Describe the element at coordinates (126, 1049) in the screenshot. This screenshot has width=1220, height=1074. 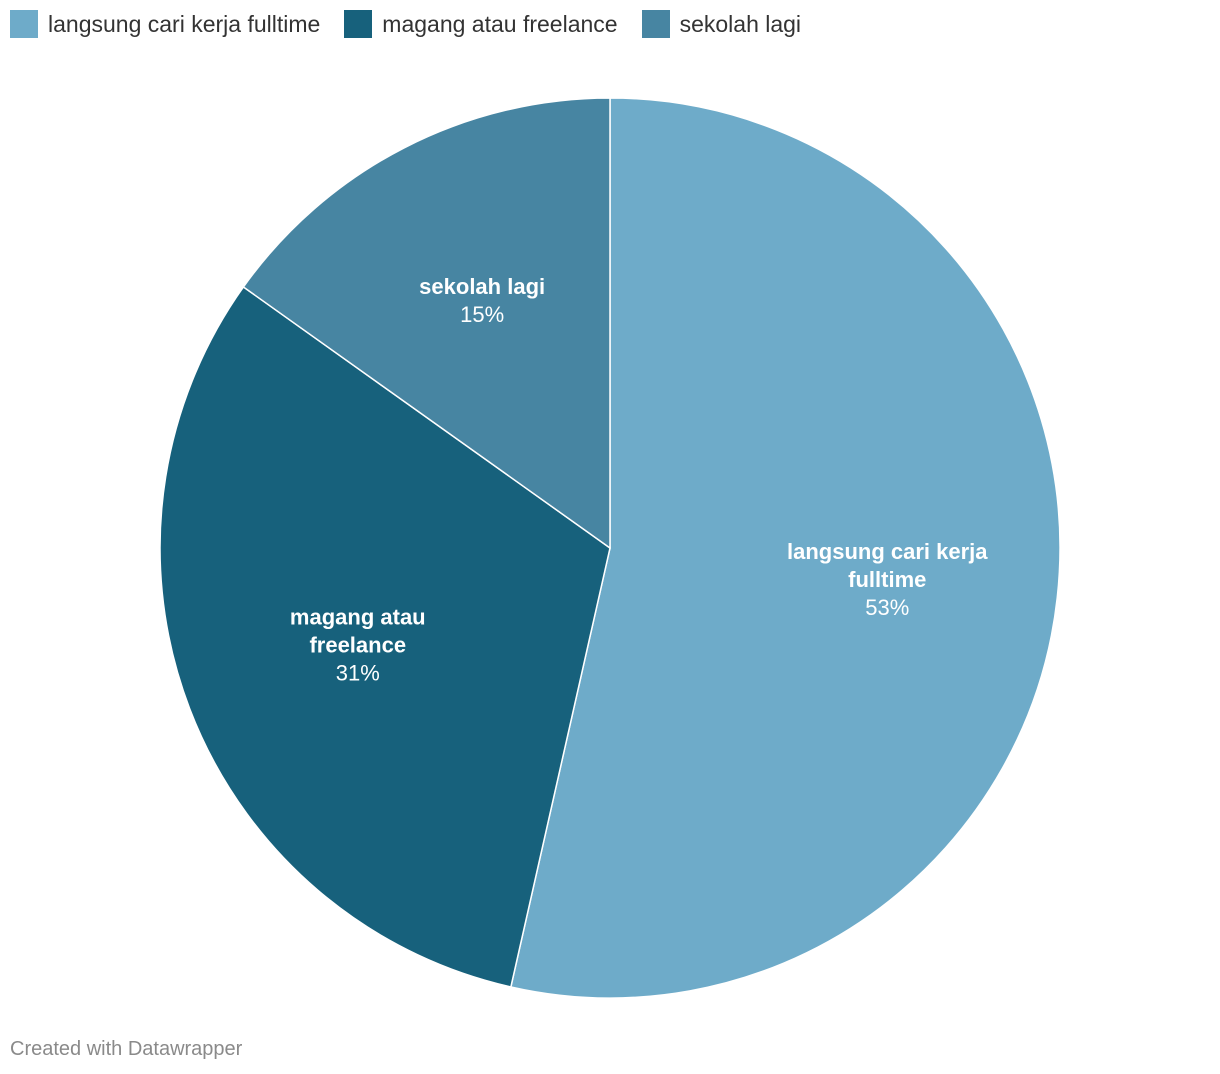
I see `footer-credit: Created with Datawrapper` at that location.